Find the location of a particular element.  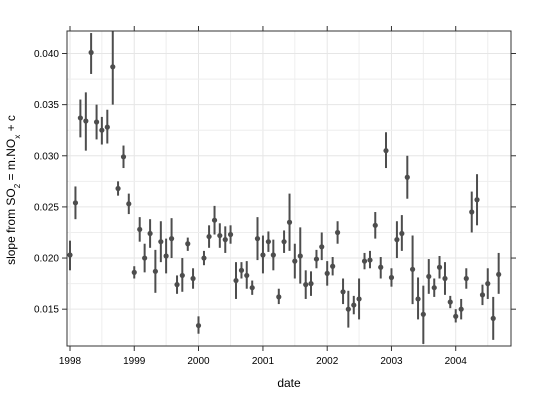

y-axis-label-suffix: + c is located at coordinates (11, 125).